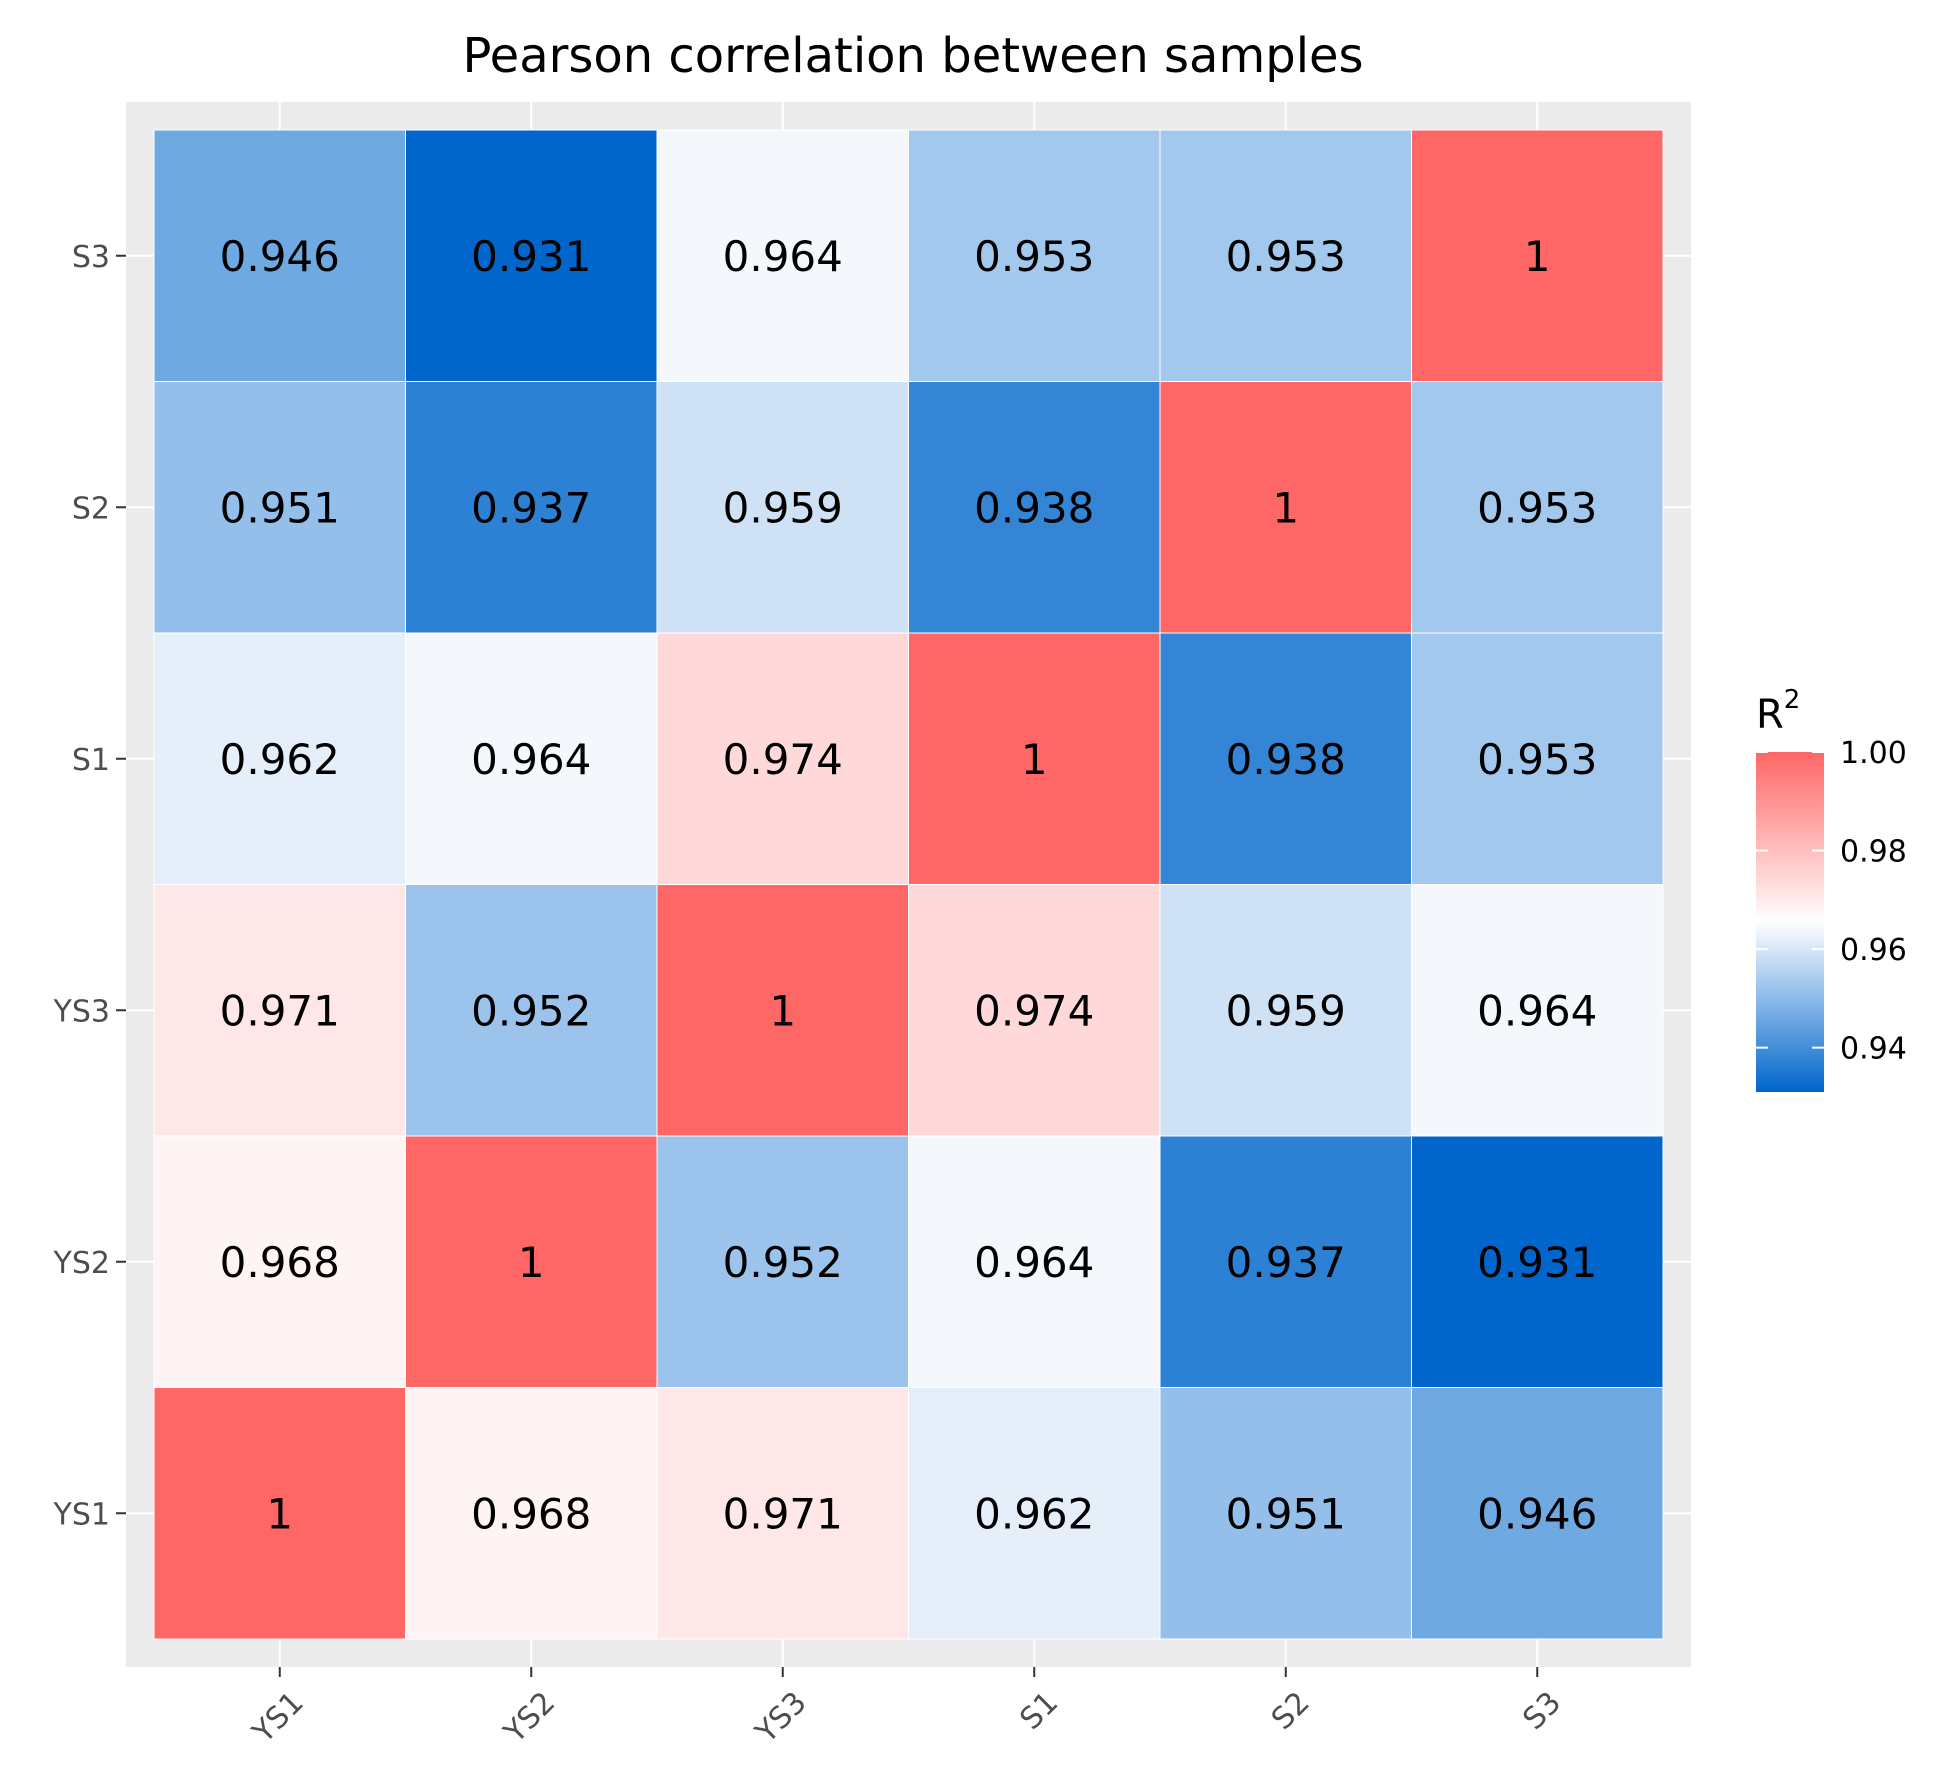  What do you see at coordinates (81, 1011) in the screenshot?
I see `y-tick-label: YS3` at bounding box center [81, 1011].